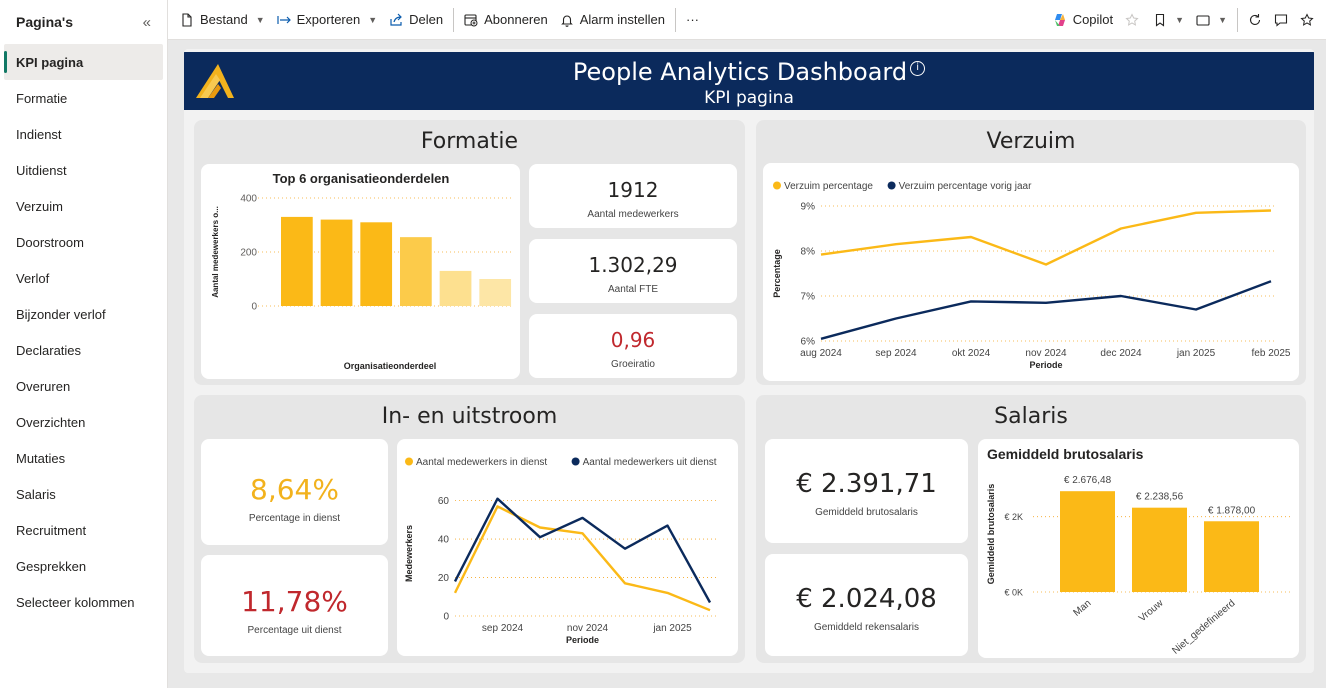  I want to click on view-menu-button: ▼, so click(1211, 20).